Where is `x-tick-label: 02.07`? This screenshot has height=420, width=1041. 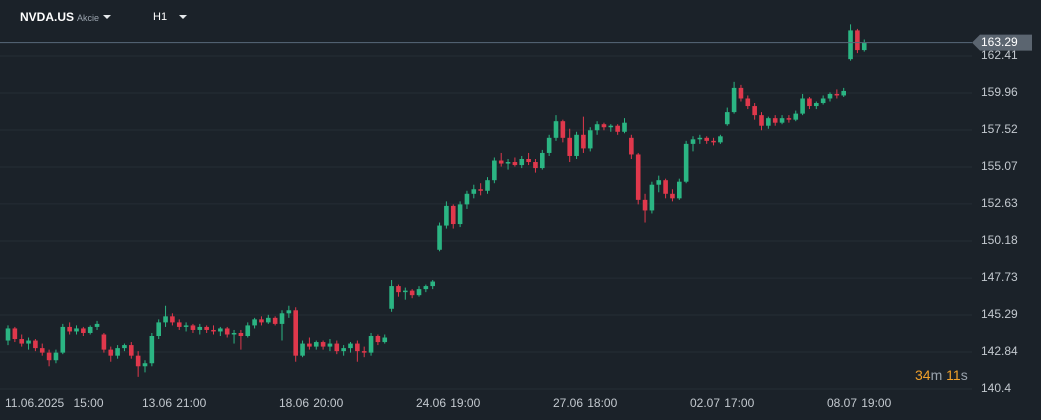 x-tick-label: 02.07 is located at coordinates (705, 403).